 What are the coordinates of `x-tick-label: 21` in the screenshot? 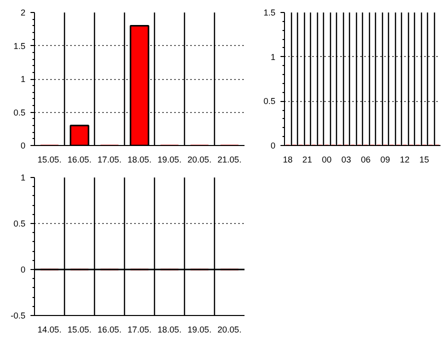 It's located at (307, 159).